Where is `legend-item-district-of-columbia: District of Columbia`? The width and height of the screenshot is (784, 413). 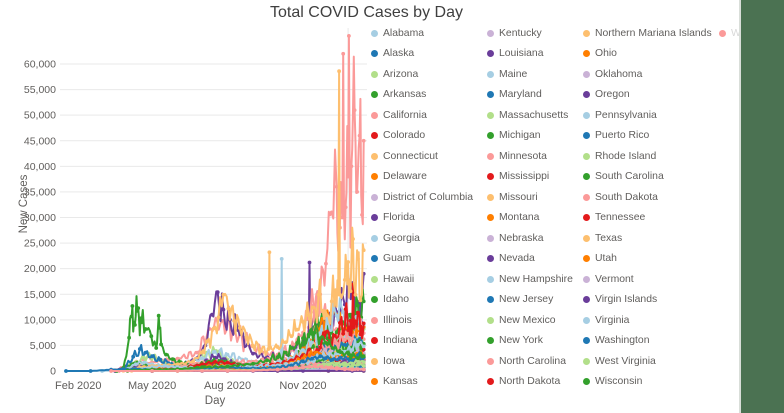
legend-item-district-of-columbia: District of Columbia is located at coordinates (422, 197).